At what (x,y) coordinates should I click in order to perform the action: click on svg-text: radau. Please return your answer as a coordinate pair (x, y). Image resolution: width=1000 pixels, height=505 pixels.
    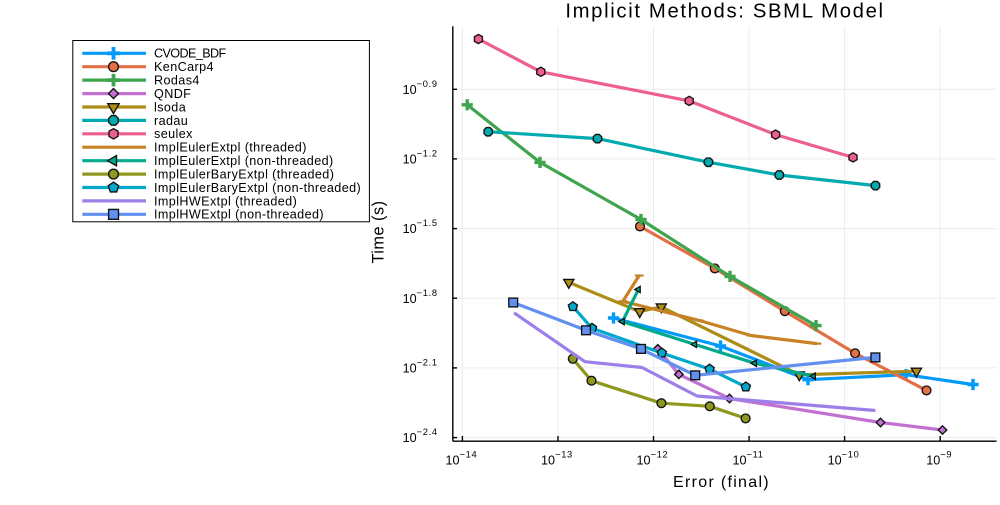
    Looking at the image, I should click on (171, 121).